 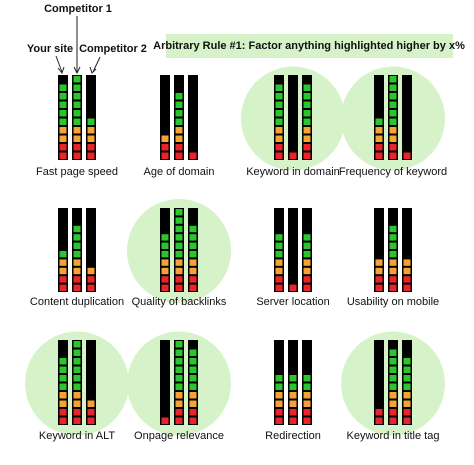 I want to click on legend-arrows, so click(x=78, y=45).